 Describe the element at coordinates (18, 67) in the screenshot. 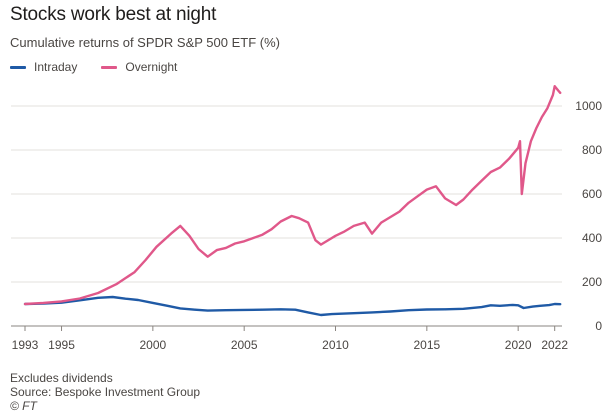

I see `legend-swatch-intraday` at that location.